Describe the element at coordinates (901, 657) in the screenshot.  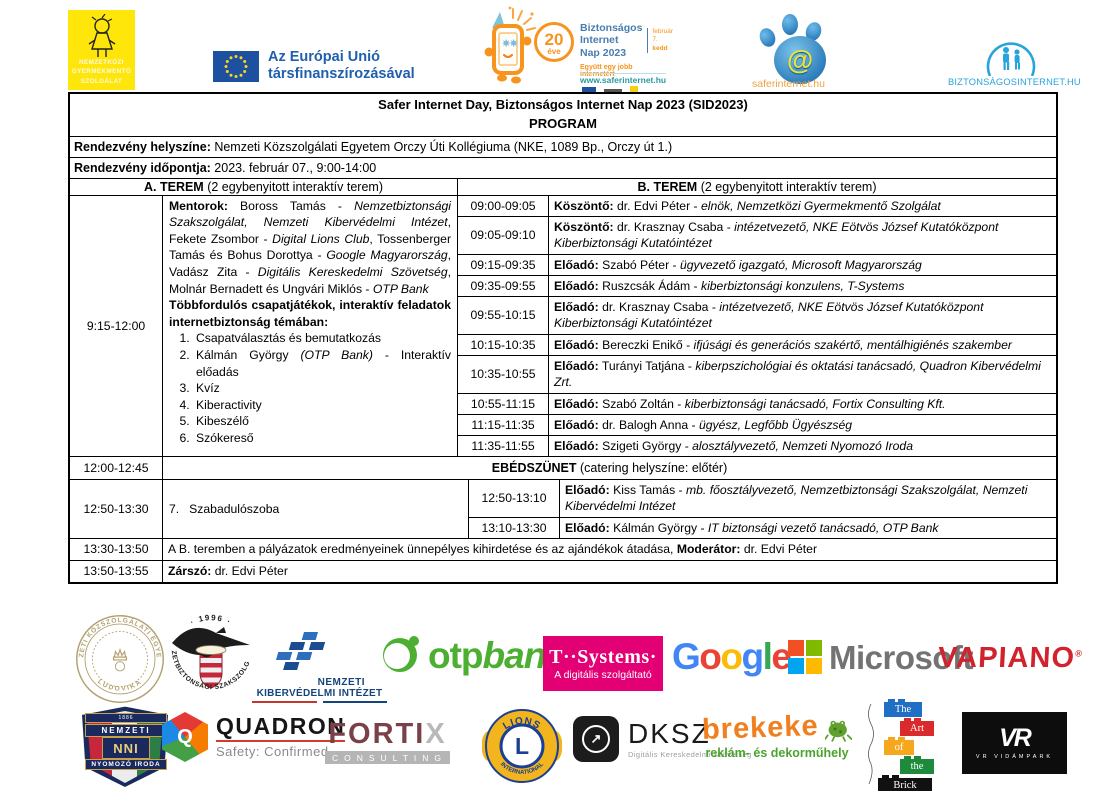
I see `microsoft-wordmark: Microsoft` at that location.